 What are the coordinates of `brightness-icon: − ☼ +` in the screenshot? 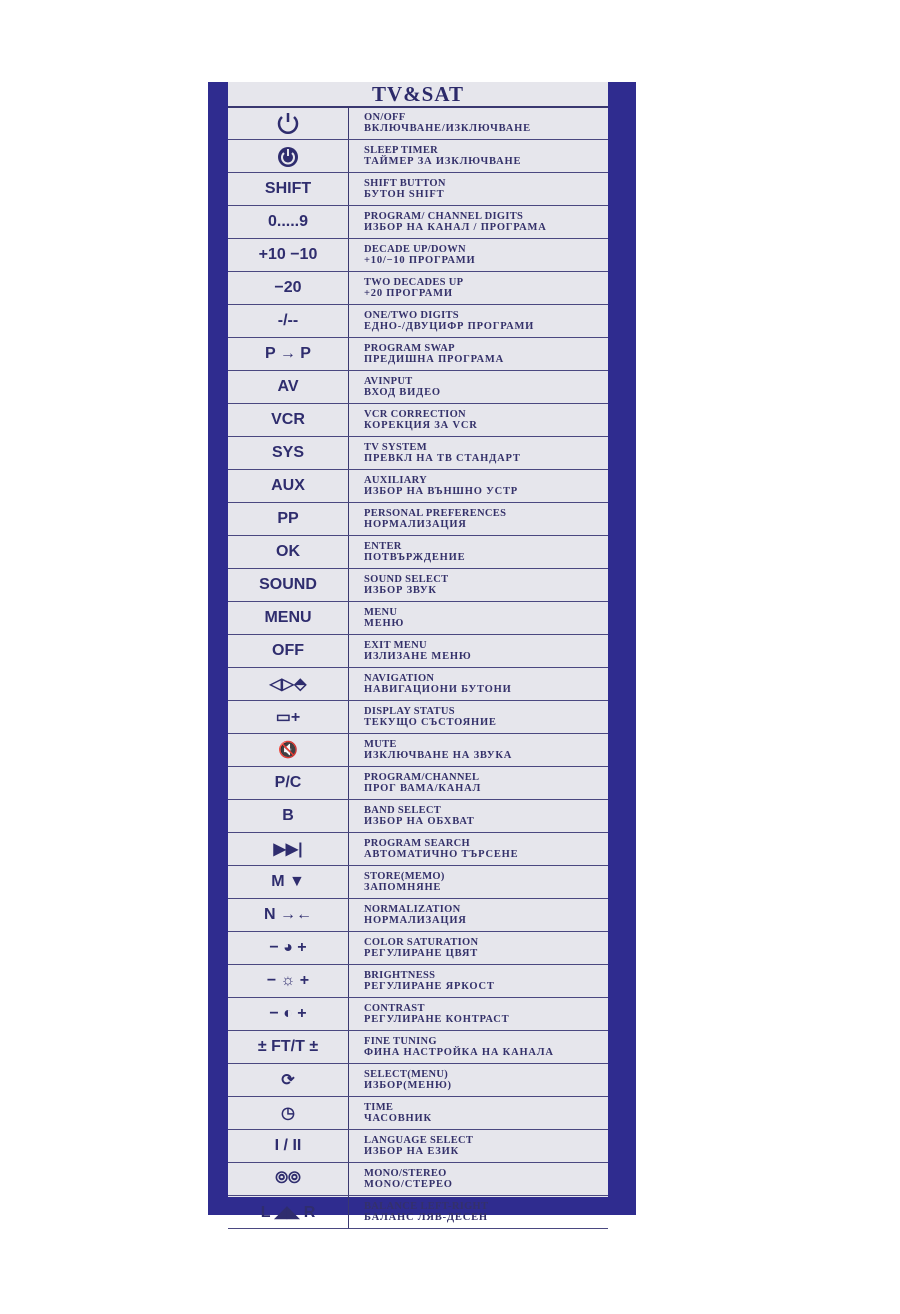 It's located at (288, 981).